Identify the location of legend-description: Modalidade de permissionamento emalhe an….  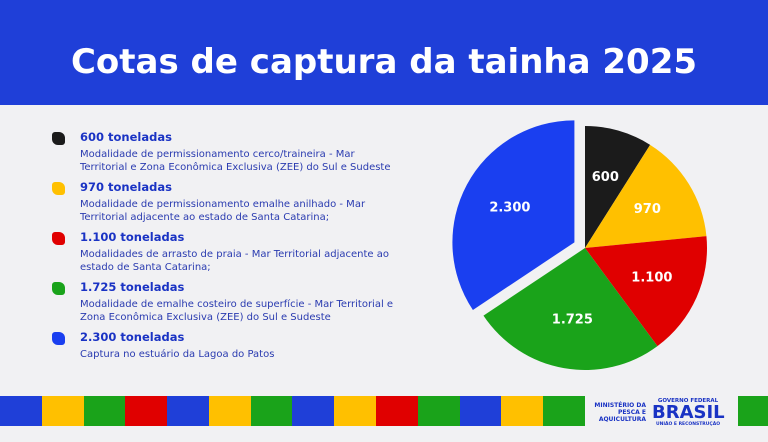
(223, 211).